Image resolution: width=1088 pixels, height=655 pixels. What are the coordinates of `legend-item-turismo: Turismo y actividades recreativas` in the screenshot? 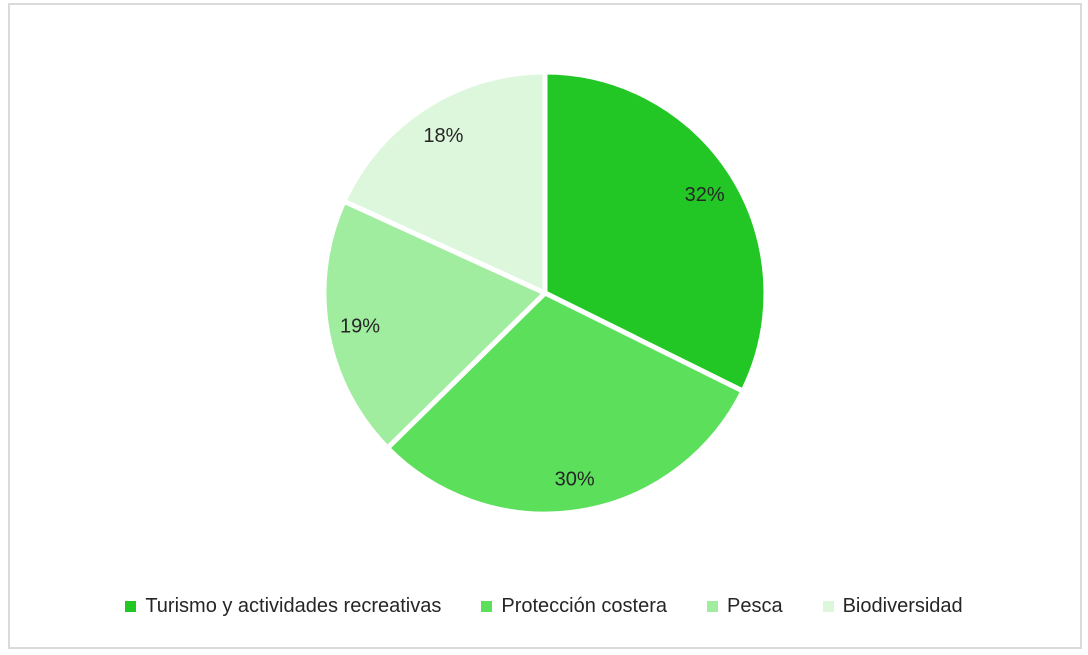 It's located at (283, 606).